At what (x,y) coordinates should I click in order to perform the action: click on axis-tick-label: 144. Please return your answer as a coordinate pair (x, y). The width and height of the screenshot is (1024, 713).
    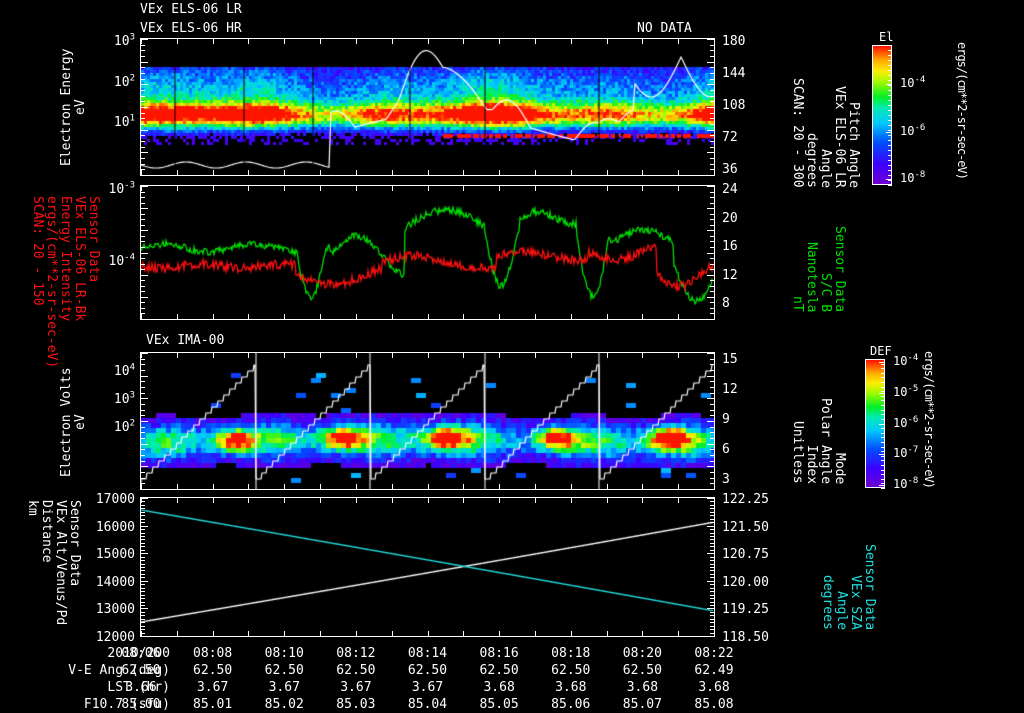
    Looking at the image, I should click on (734, 73).